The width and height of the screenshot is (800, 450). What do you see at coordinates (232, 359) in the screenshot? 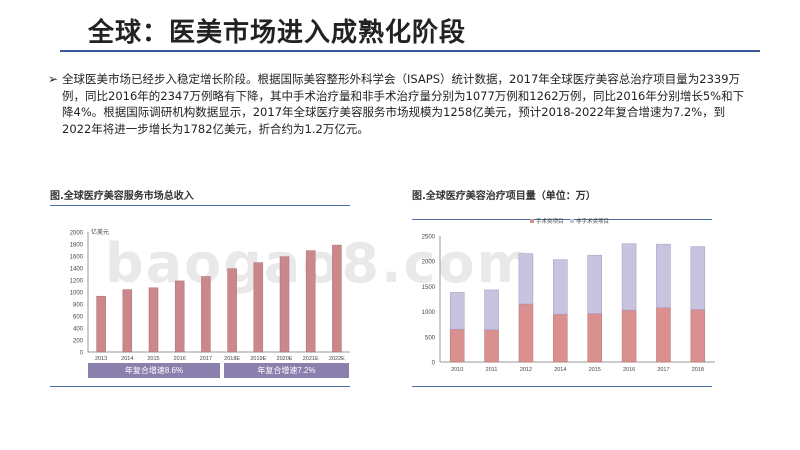
I see `x-tick-label: 2018E` at bounding box center [232, 359].